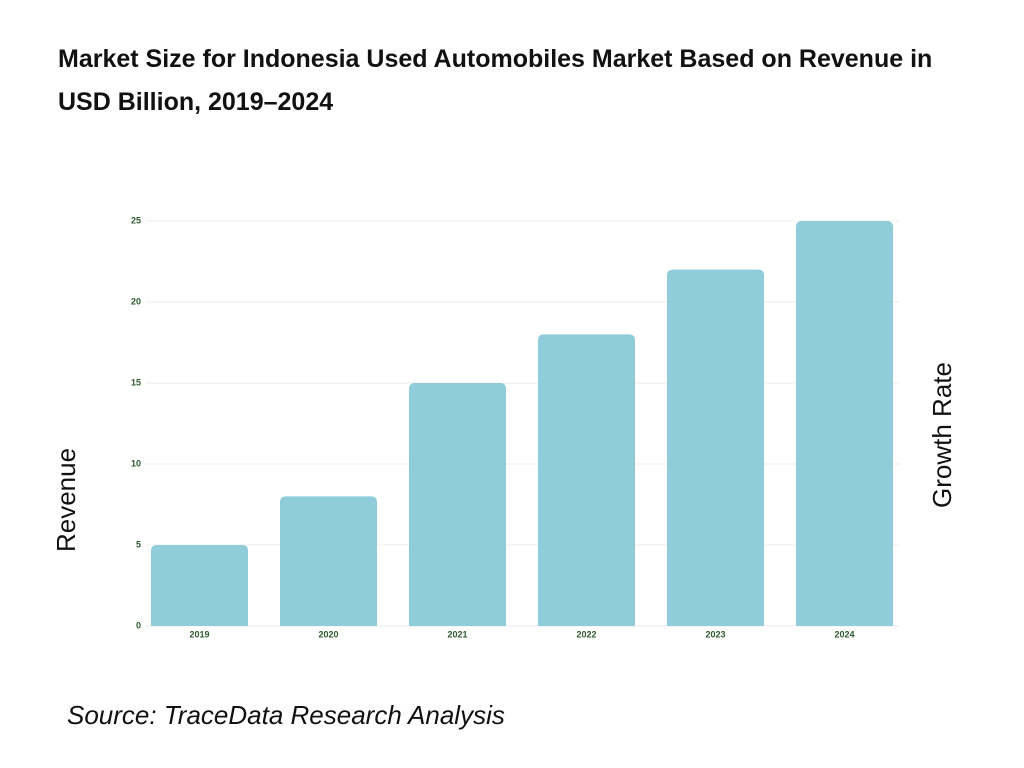 The image size is (1024, 768). What do you see at coordinates (136, 220) in the screenshot?
I see `y-tick-label: 25` at bounding box center [136, 220].